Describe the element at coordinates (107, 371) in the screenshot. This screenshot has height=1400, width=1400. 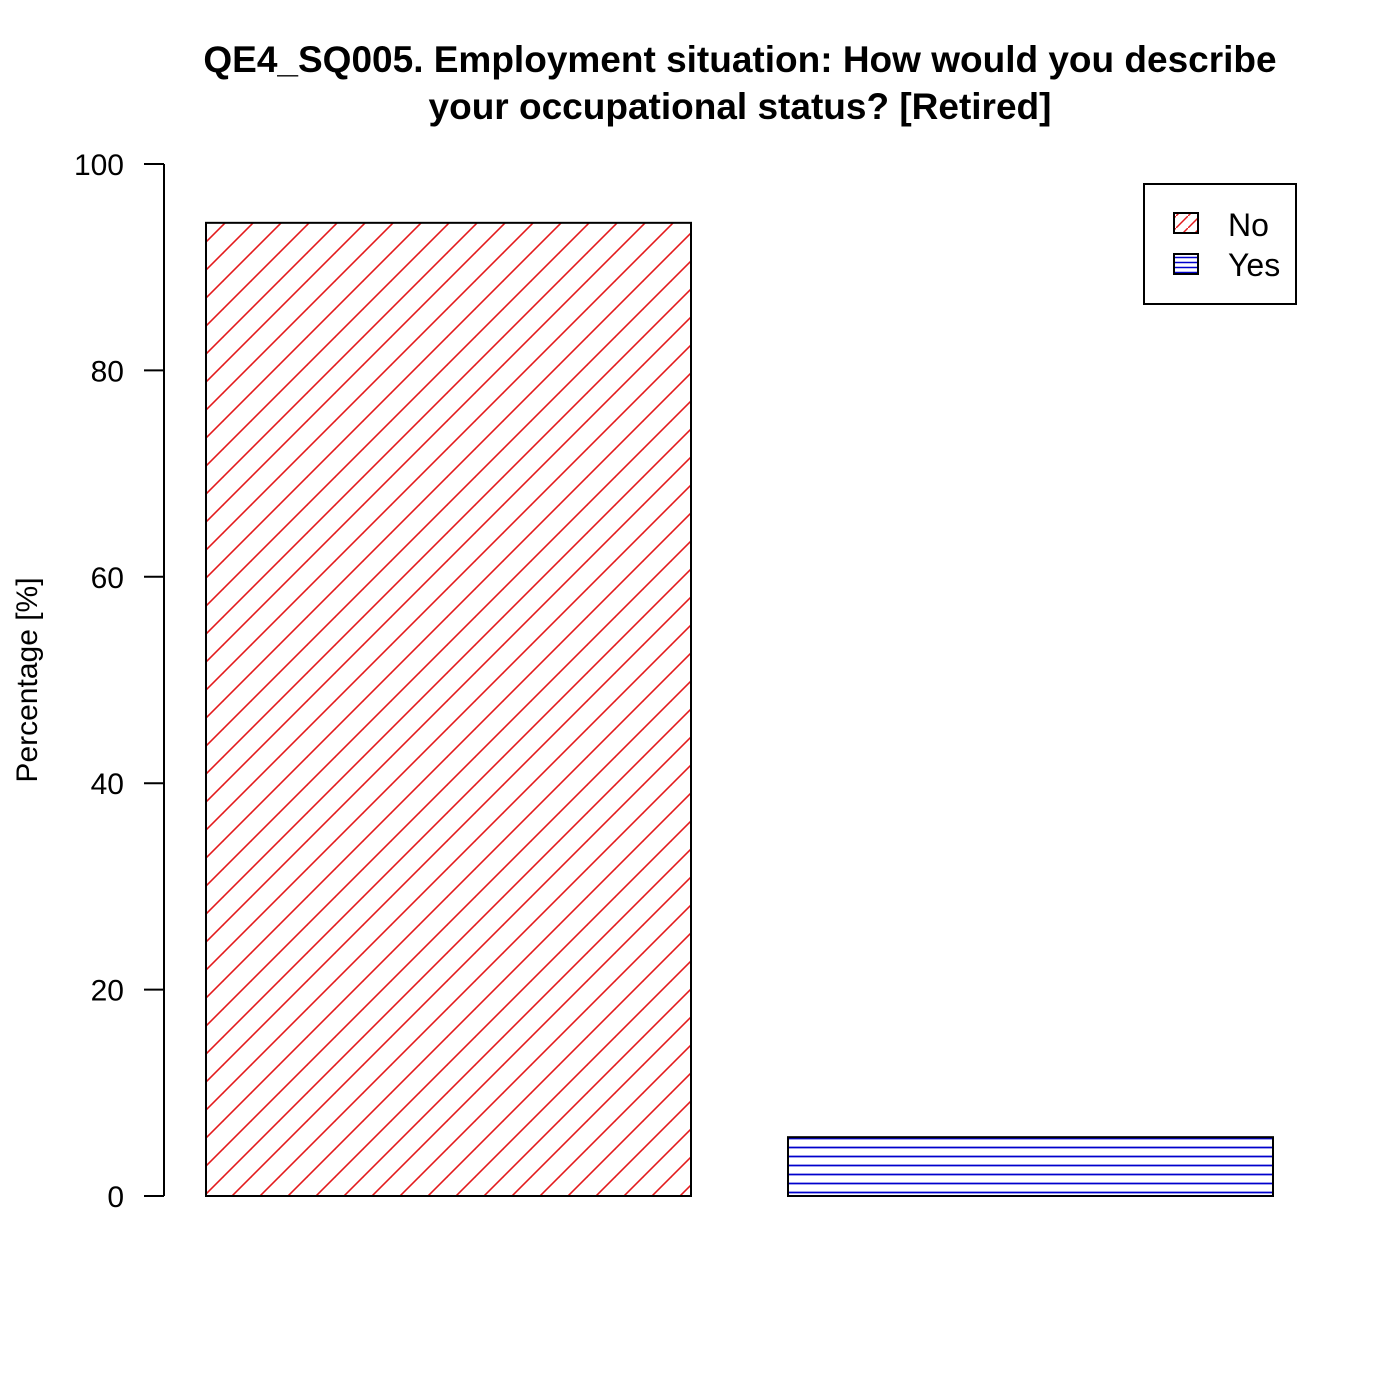
I see `y-tick-label: 80` at that location.